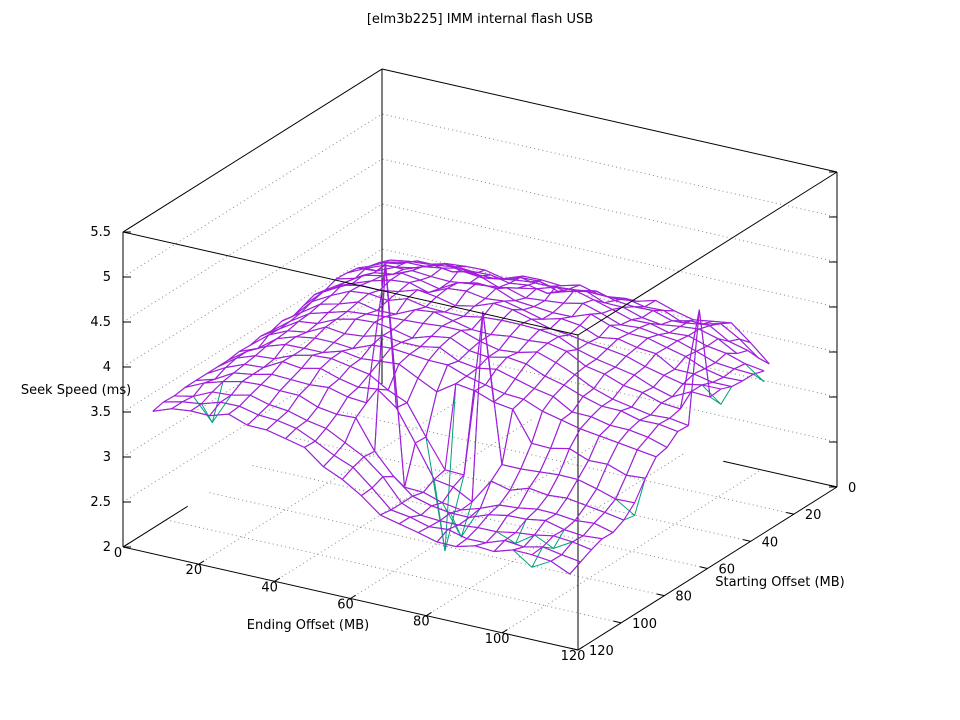  What do you see at coordinates (107, 547) in the screenshot?
I see `z-tick-label: 2` at bounding box center [107, 547].